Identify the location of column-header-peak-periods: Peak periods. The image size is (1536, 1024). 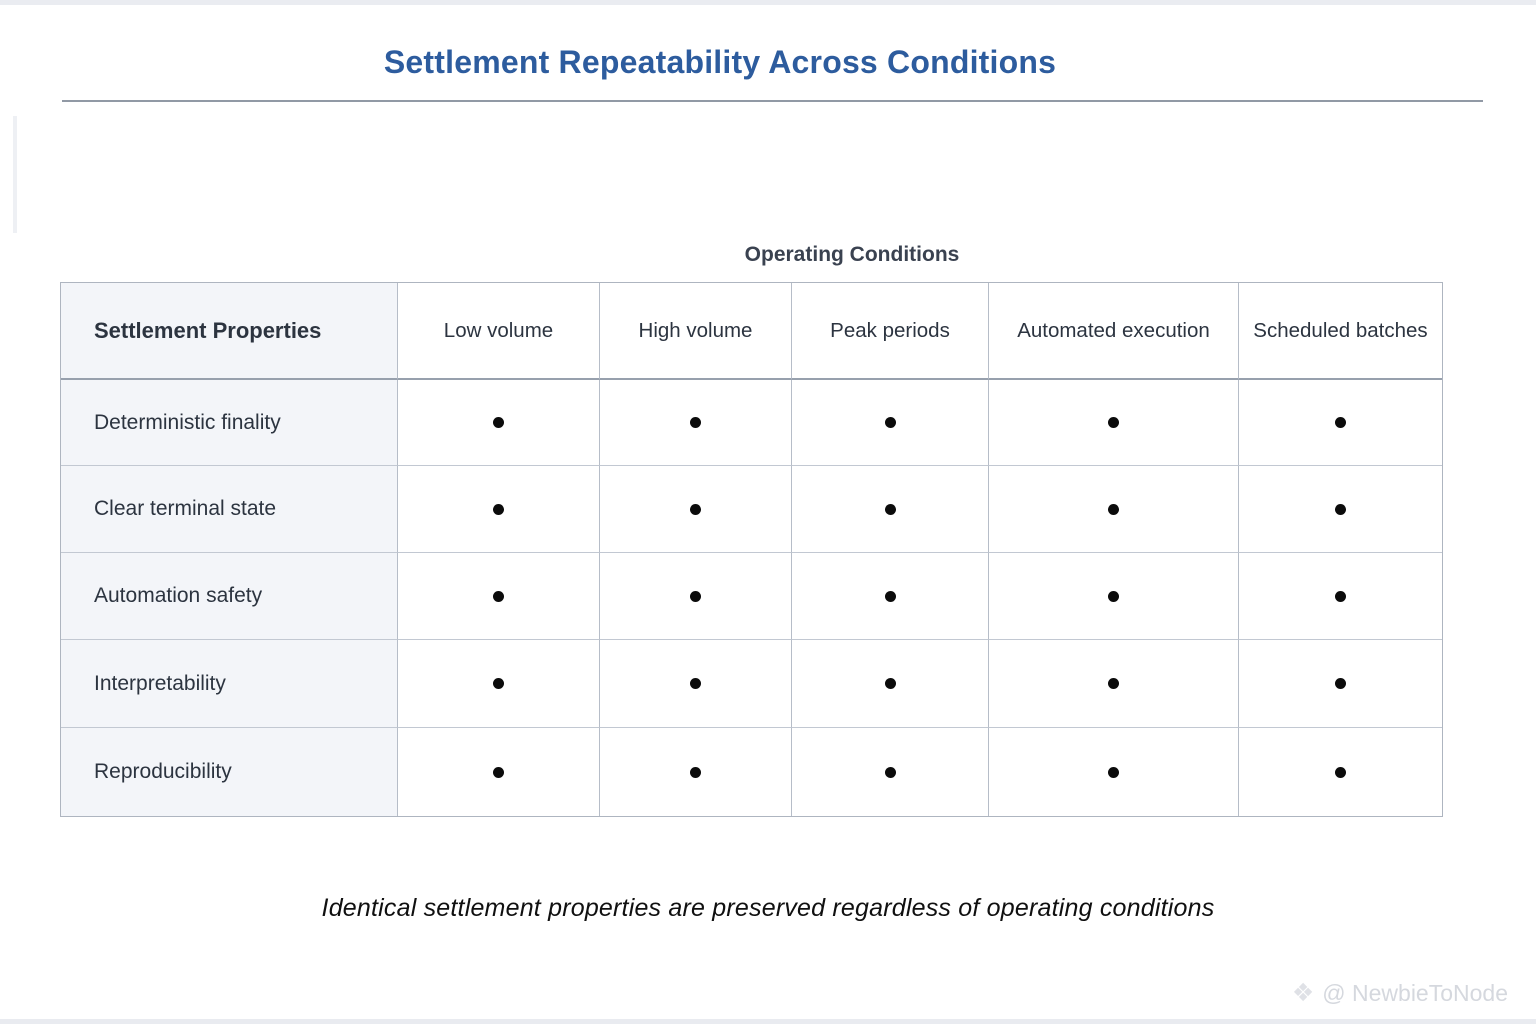
(890, 331).